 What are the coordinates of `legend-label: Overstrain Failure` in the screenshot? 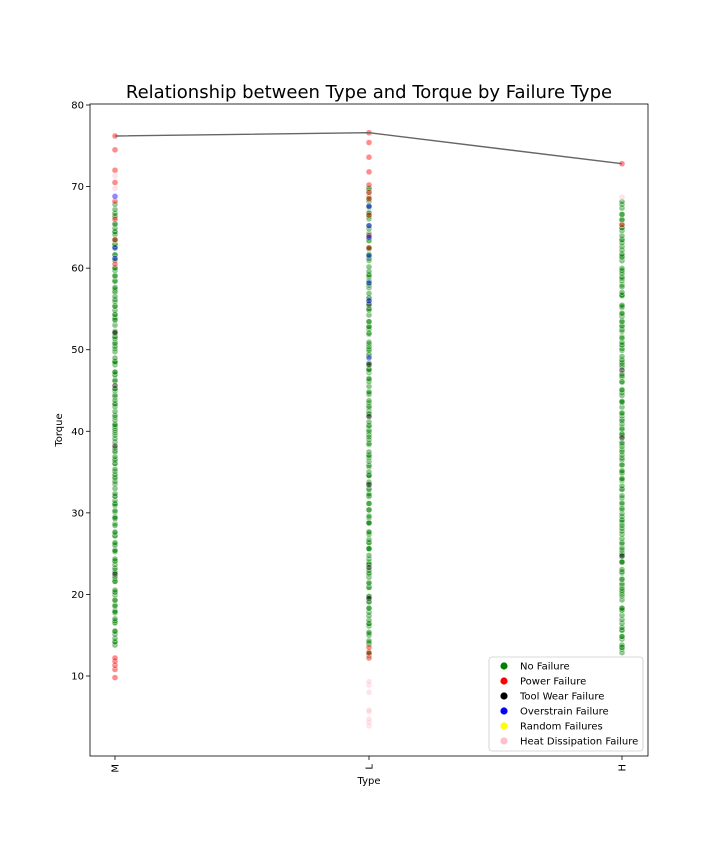 It's located at (564, 712).